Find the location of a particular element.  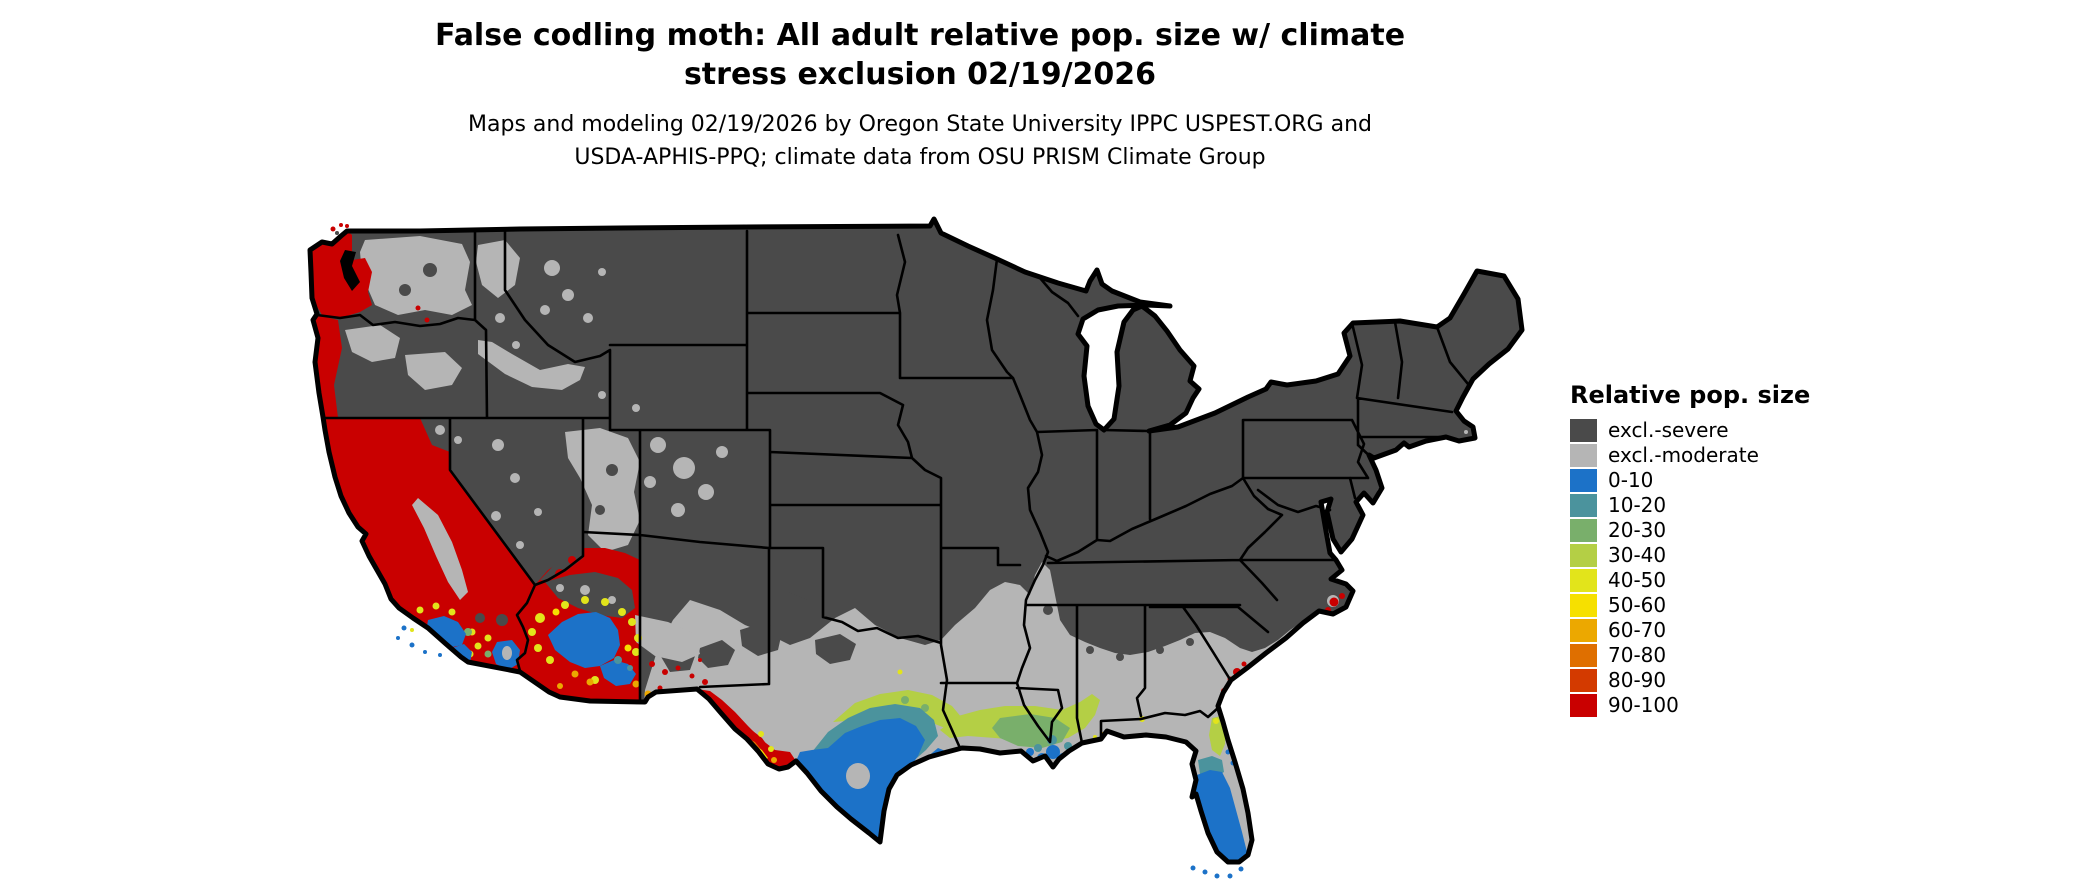

legend-item: 10-20 is located at coordinates (1690, 505).